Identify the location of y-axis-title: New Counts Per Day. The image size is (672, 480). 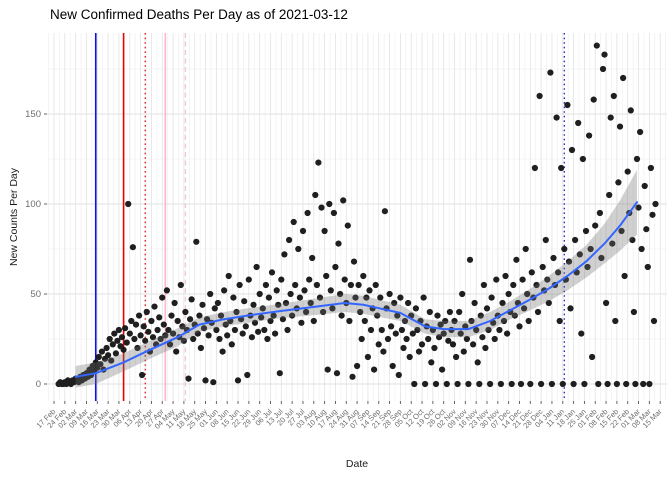
(14, 217).